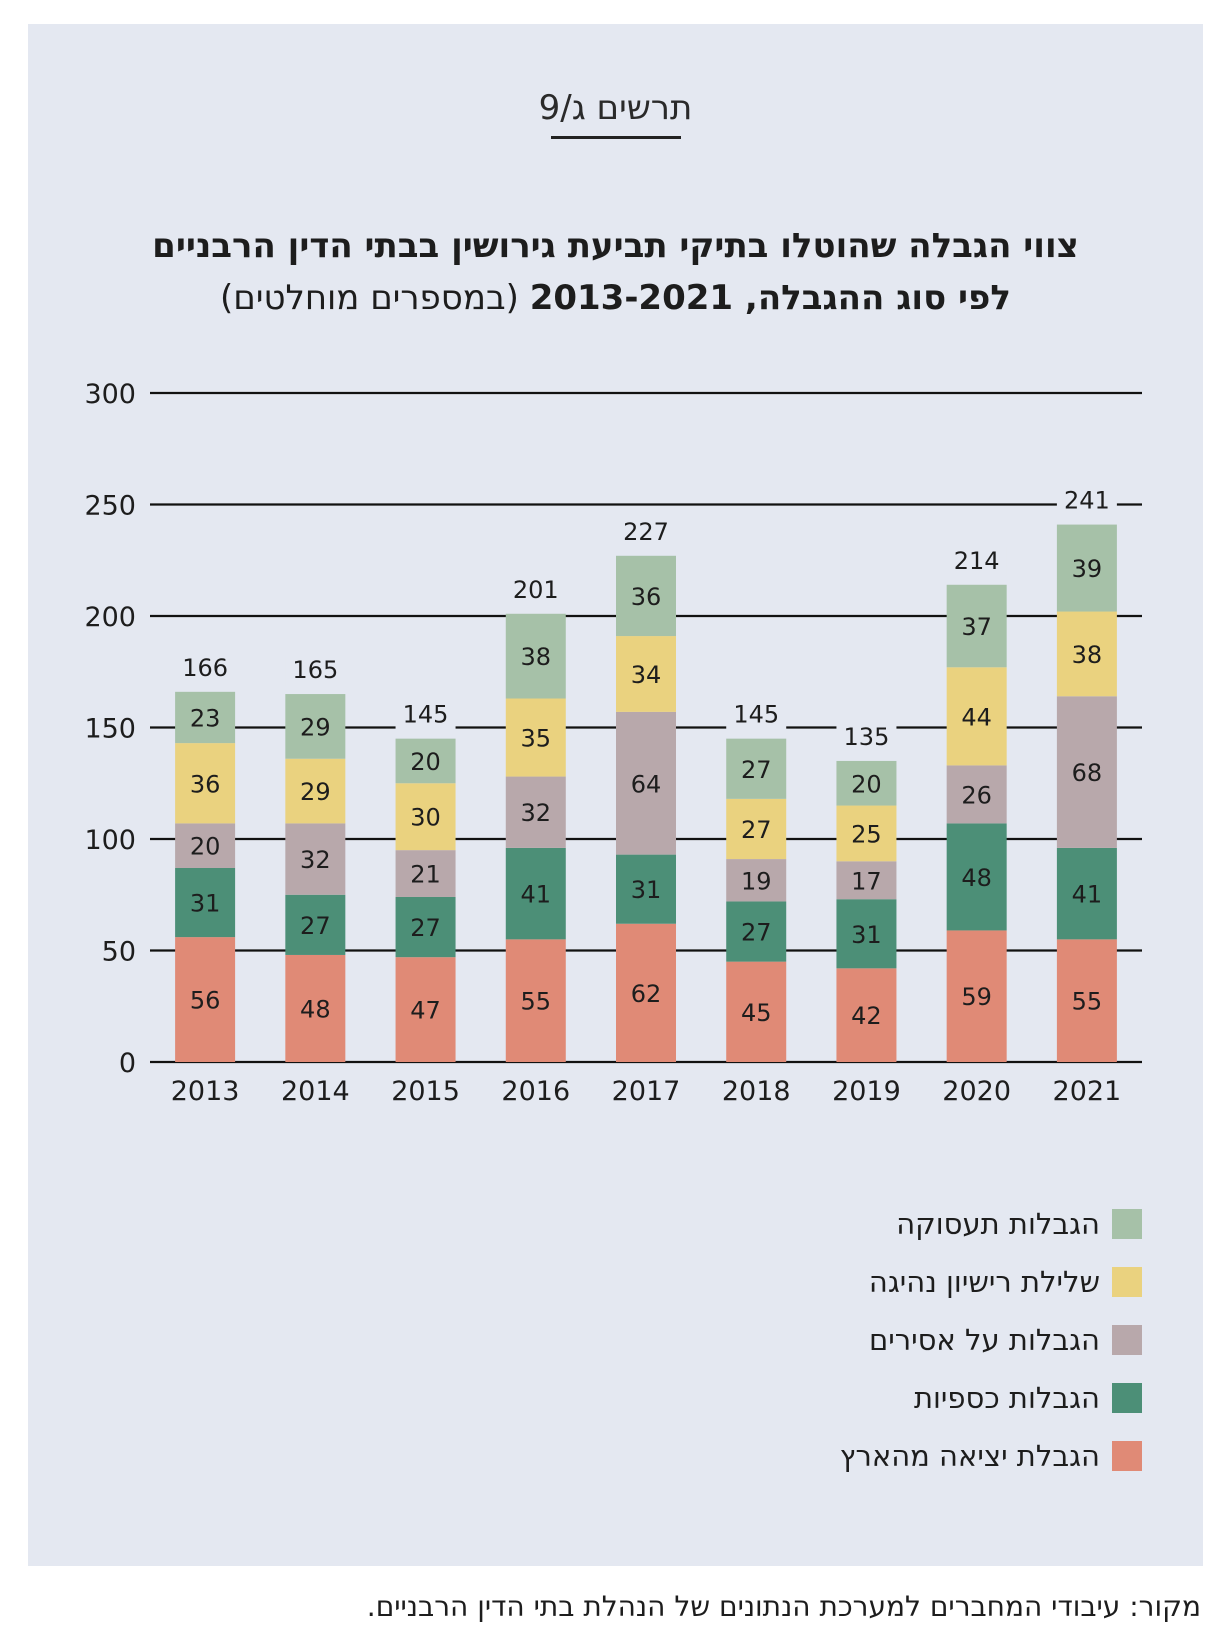 The image size is (1229, 1649). I want to click on x-tick-label: 2021, so click(1087, 1091).